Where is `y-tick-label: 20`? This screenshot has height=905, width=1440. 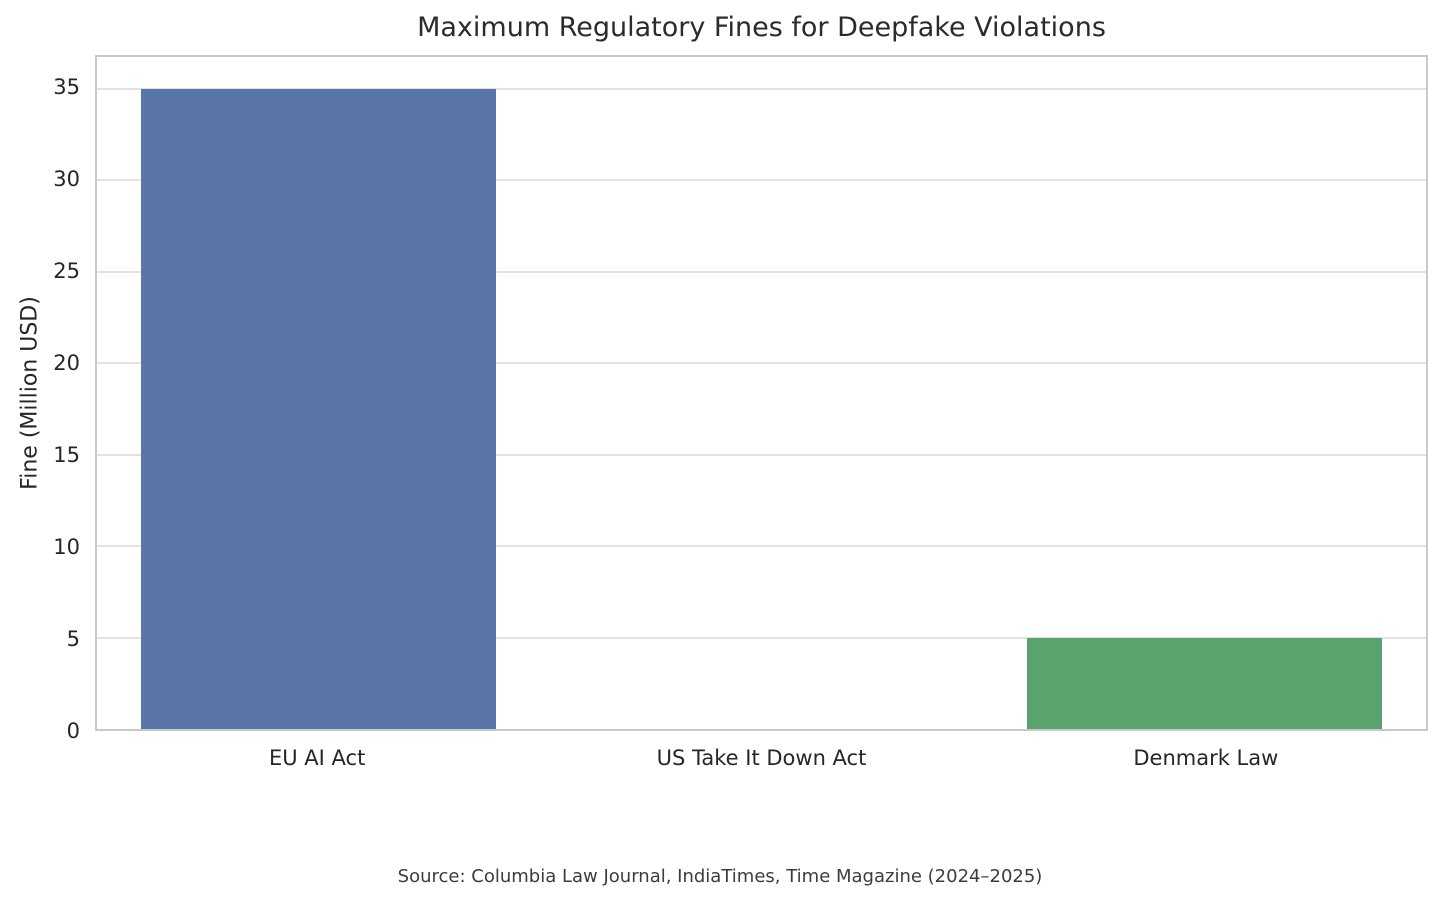
y-tick-label: 20 is located at coordinates (66, 363).